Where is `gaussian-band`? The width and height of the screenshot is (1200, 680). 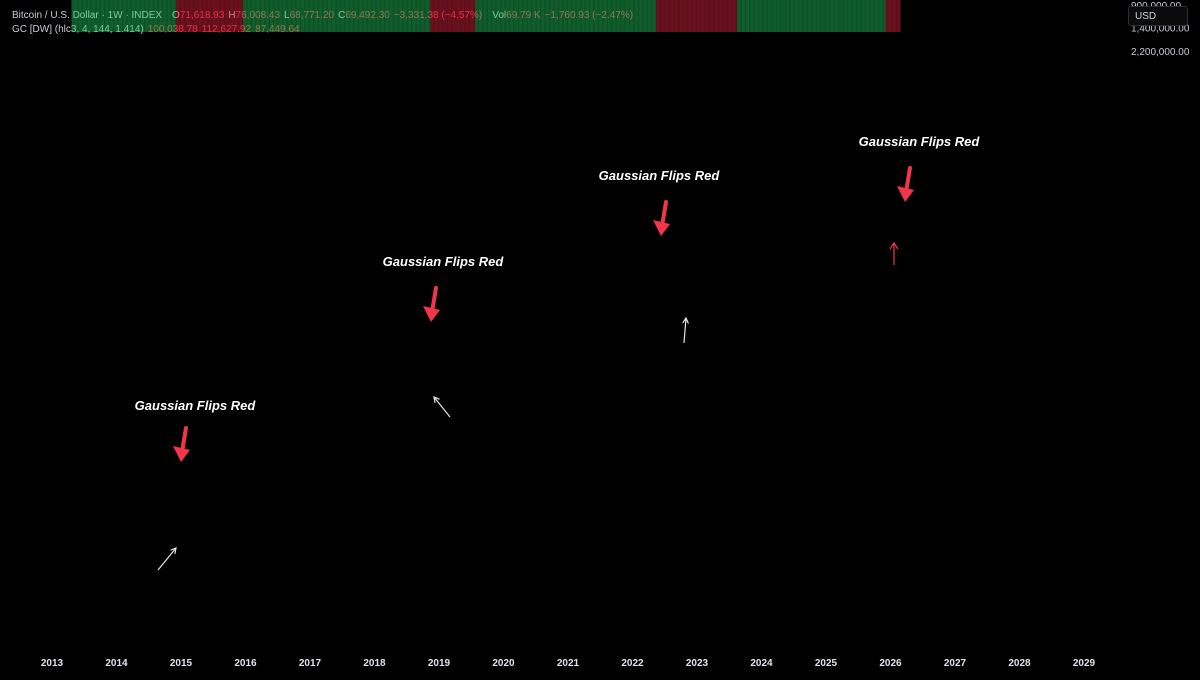 gaussian-band is located at coordinates (486, 16).